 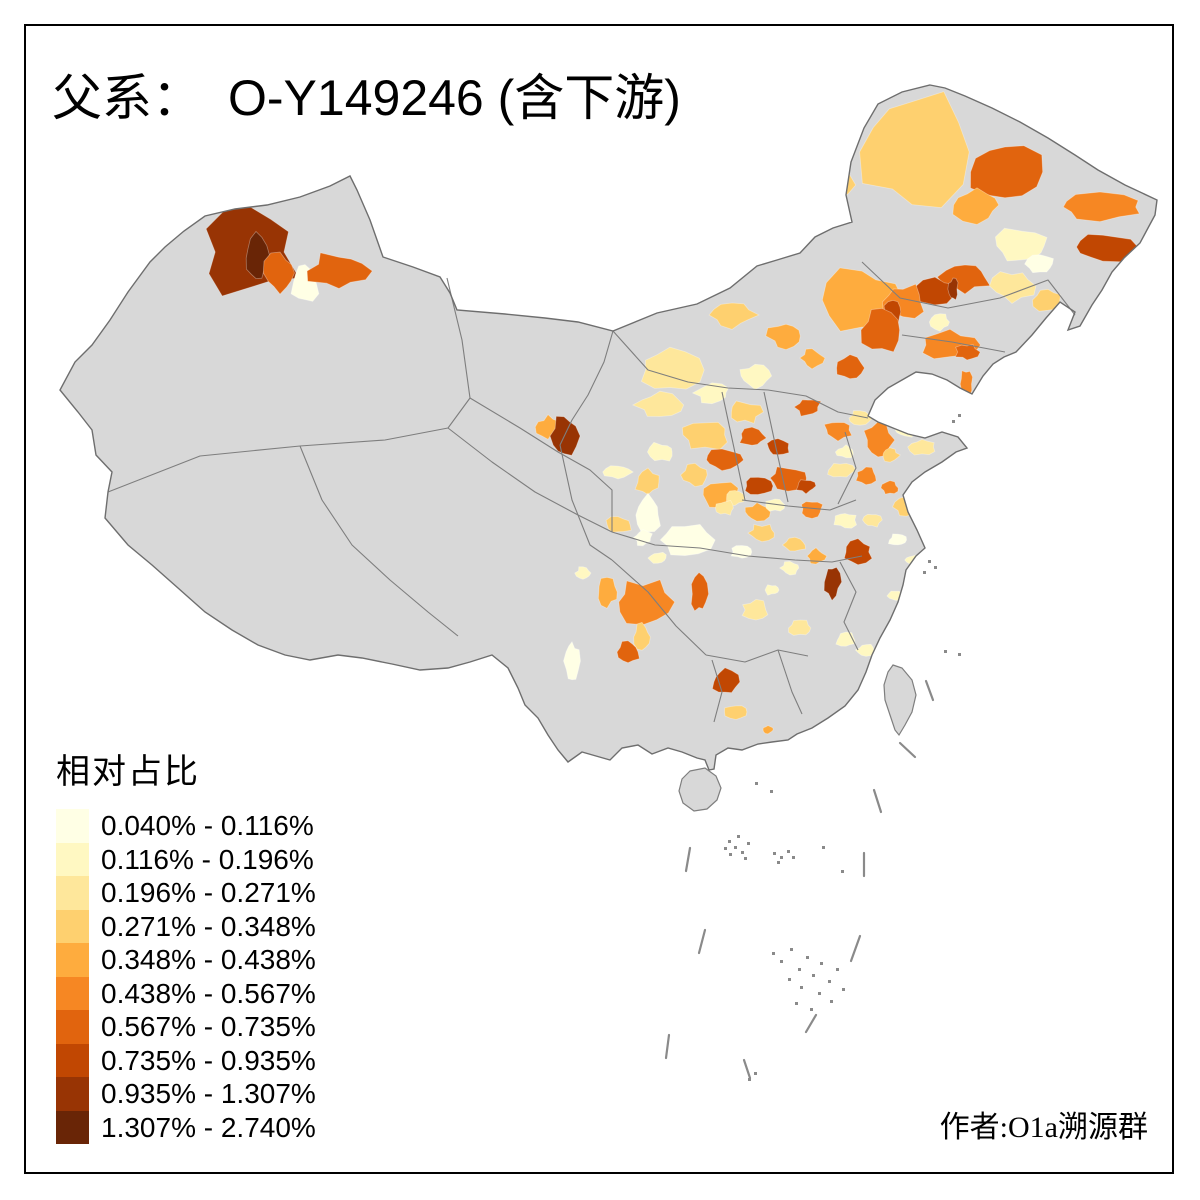 I want to click on legend-row: 0.116% - 0.196%, so click(x=186, y=859).